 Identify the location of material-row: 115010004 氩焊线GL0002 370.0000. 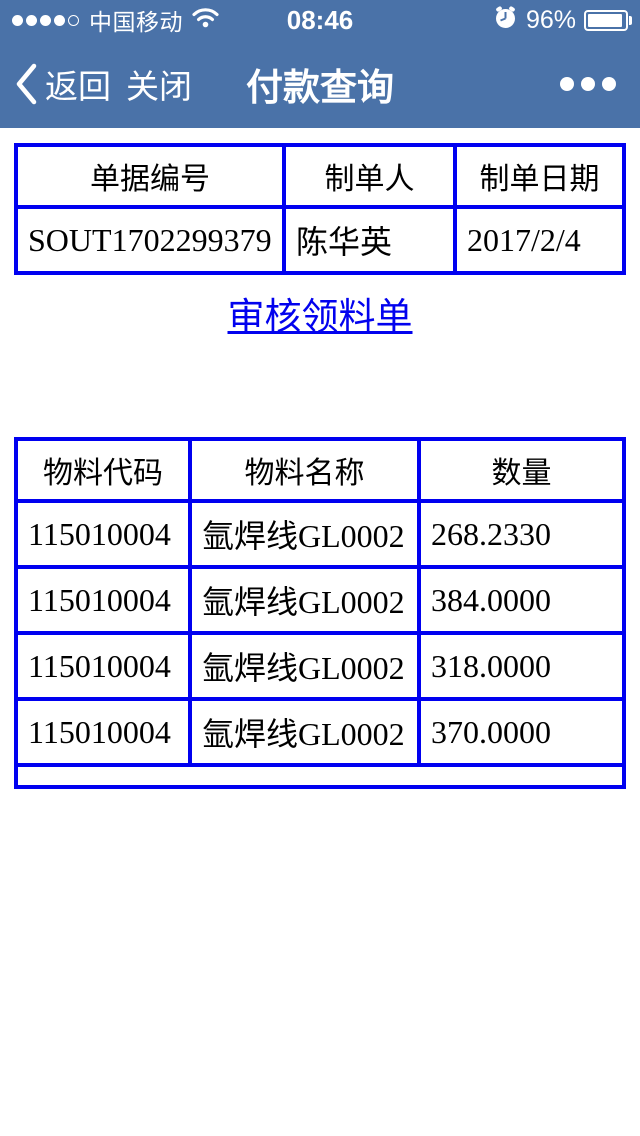
(320, 732).